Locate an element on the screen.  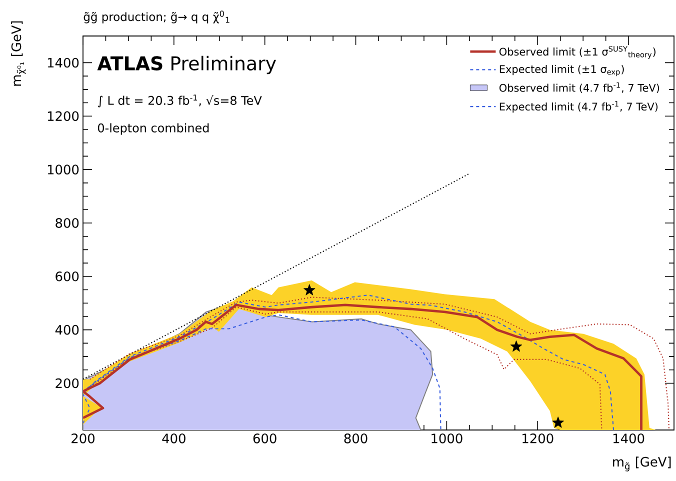
x-tick-label: 400 is located at coordinates (174, 439).